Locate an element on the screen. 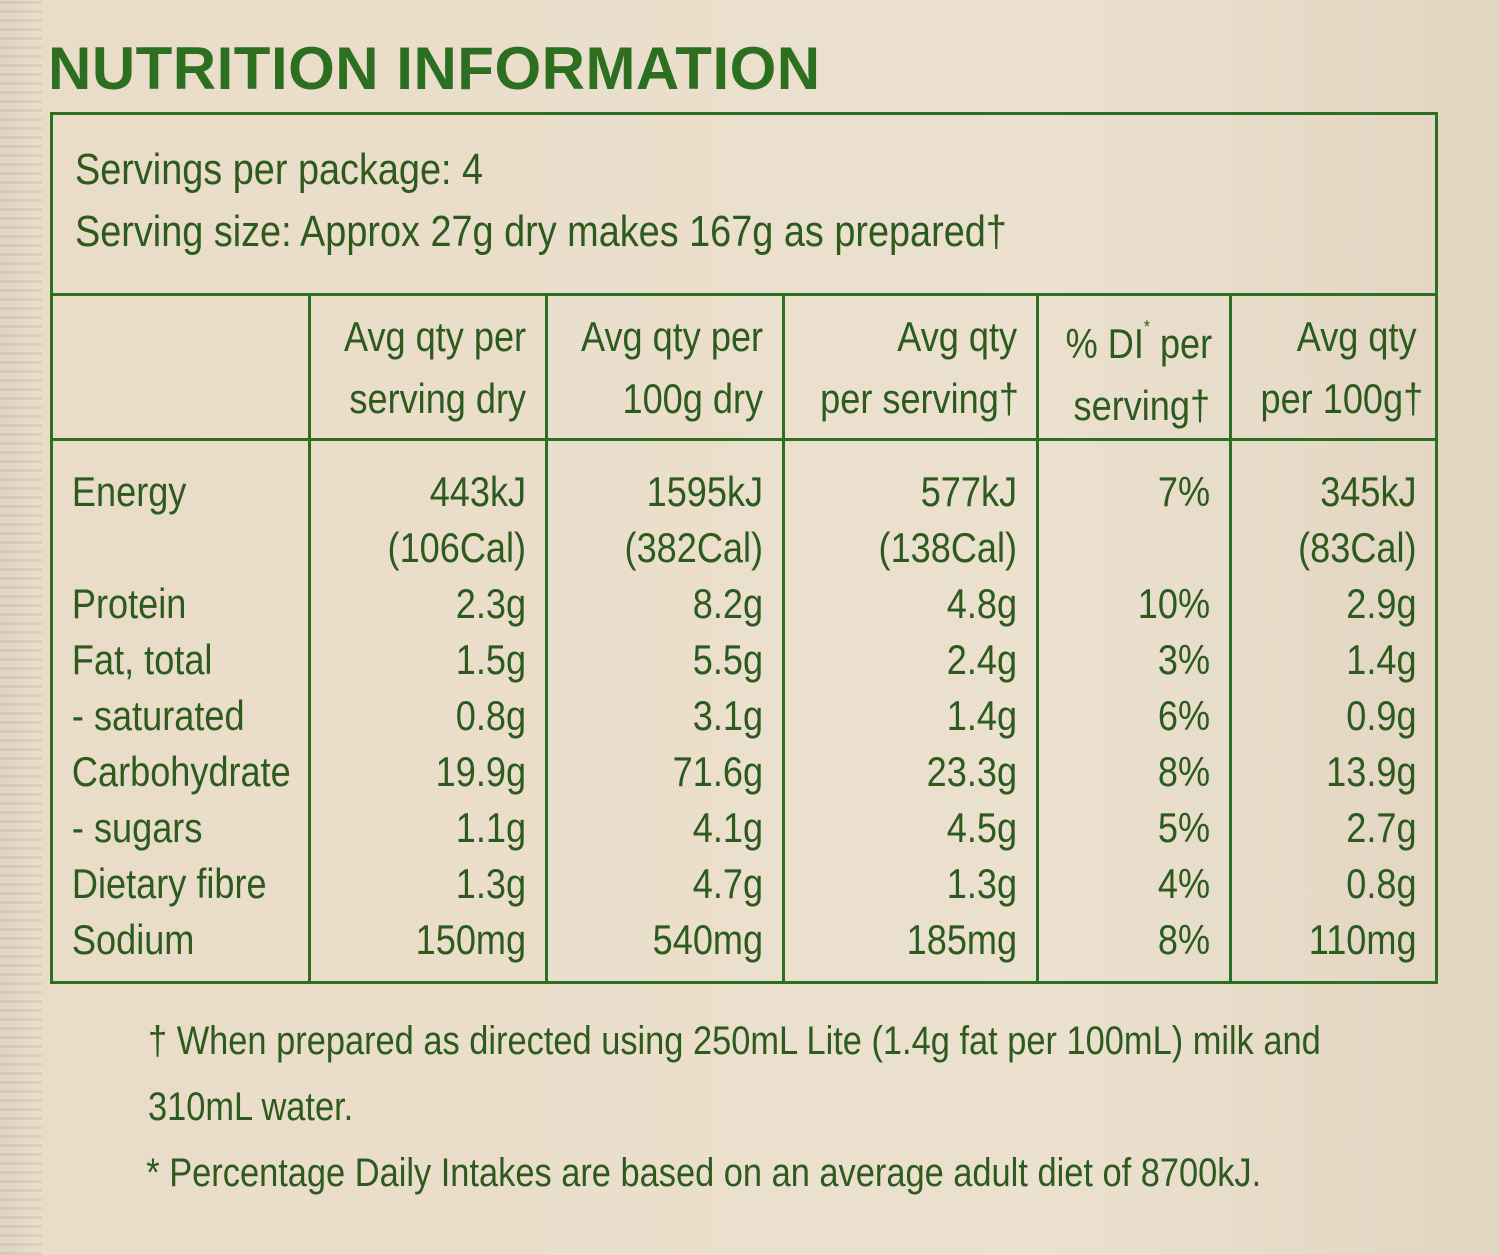 The image size is (1500, 1255). nutrient-label: Sodium is located at coordinates (133, 939).